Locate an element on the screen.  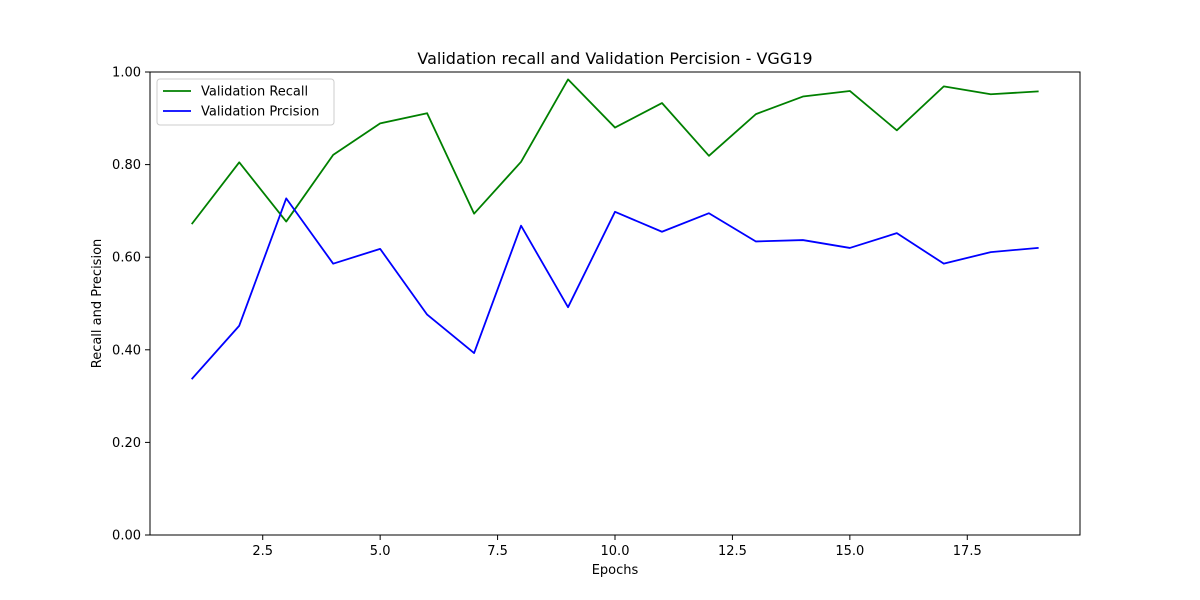
x-tick-label: 2.5 is located at coordinates (262, 551).